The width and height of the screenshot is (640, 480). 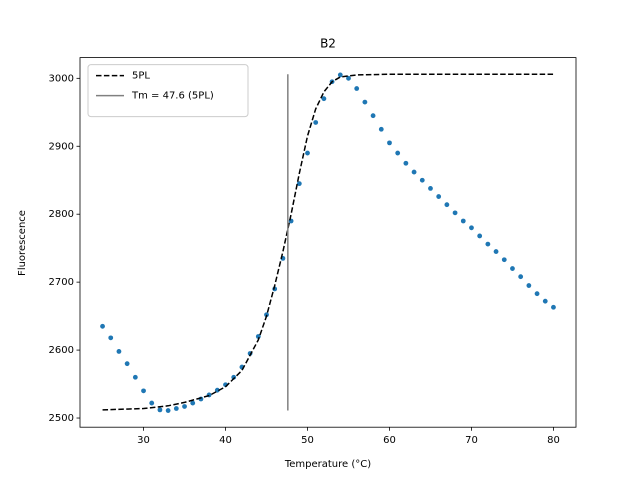 What do you see at coordinates (22, 243) in the screenshot?
I see `y-axis-label: Fluorescence` at bounding box center [22, 243].